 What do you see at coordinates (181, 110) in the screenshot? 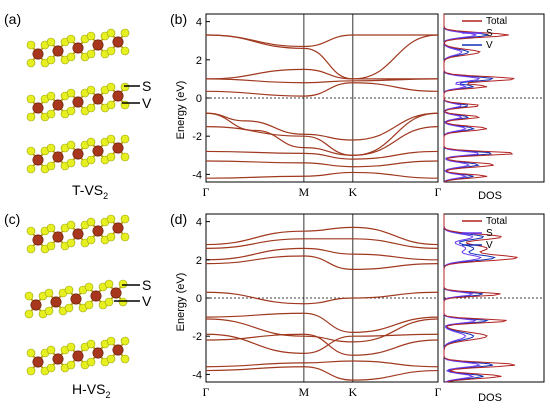
I see `ylabel-b: Energy (eV)` at bounding box center [181, 110].